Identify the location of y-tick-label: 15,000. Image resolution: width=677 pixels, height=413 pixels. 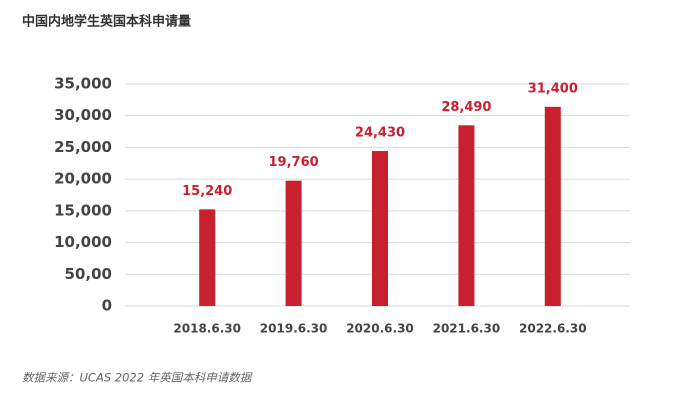
(83, 210).